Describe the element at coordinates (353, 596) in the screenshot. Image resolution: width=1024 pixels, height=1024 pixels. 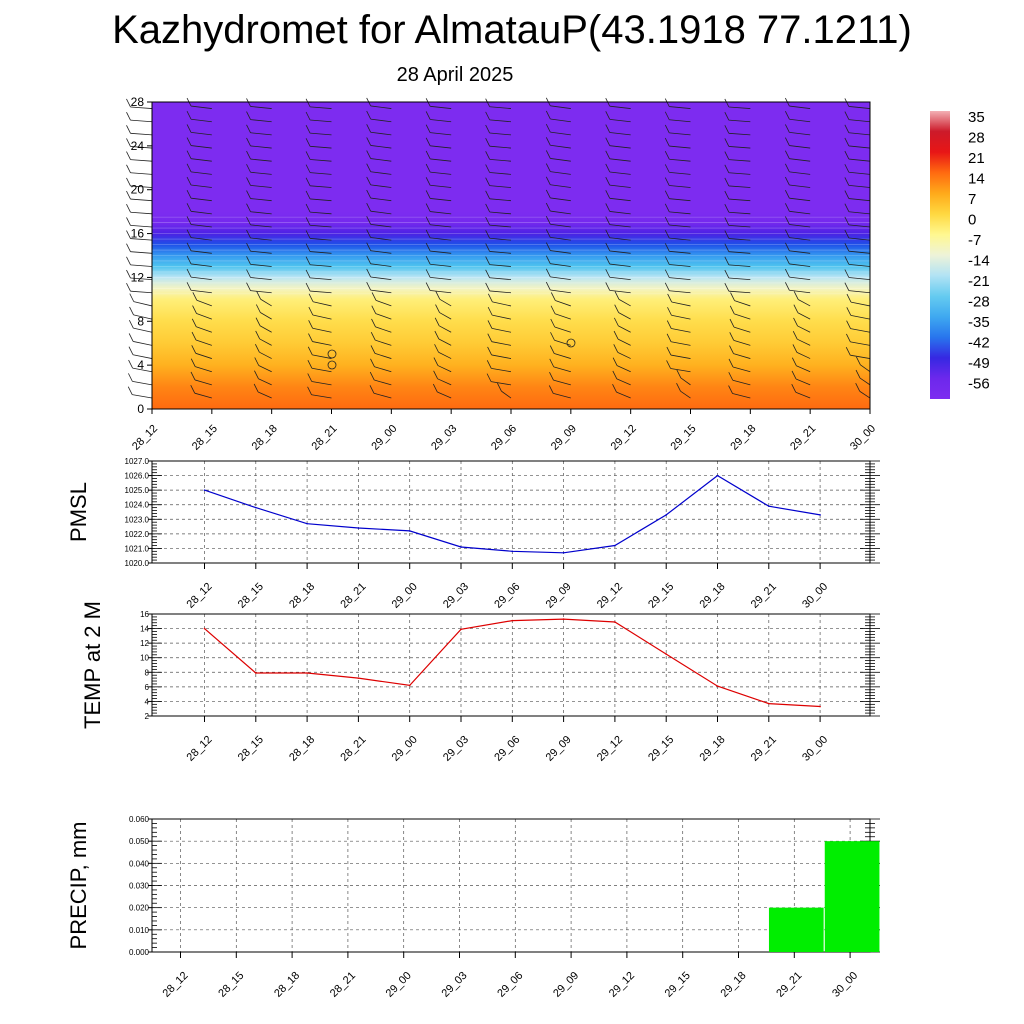
I see `x-tick-label: 28_21` at that location.